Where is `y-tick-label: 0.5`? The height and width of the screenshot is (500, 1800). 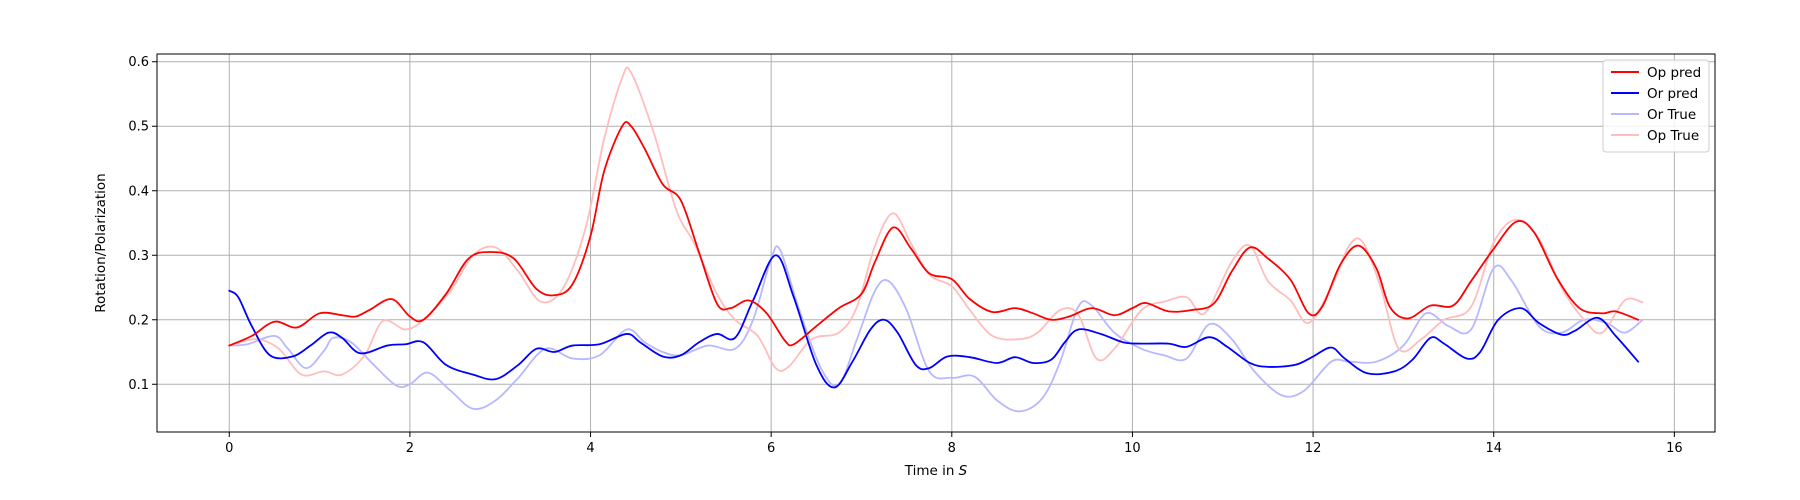
y-tick-label: 0.5 is located at coordinates (138, 127).